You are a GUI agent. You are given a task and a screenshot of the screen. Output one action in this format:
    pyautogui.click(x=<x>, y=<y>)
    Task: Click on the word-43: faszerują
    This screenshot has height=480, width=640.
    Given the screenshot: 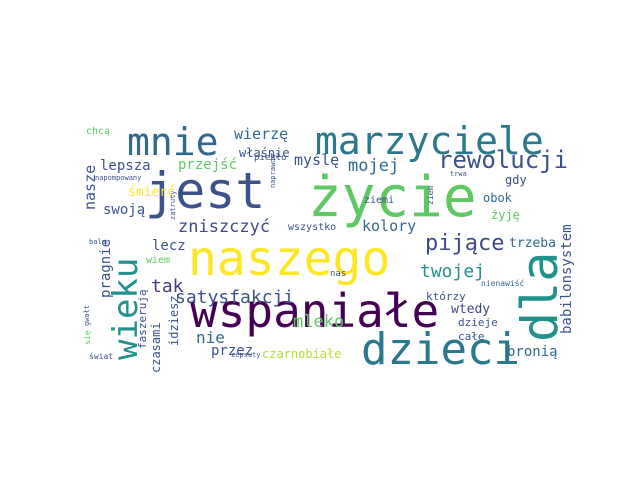 What is the action you would take?
    pyautogui.click(x=142, y=319)
    